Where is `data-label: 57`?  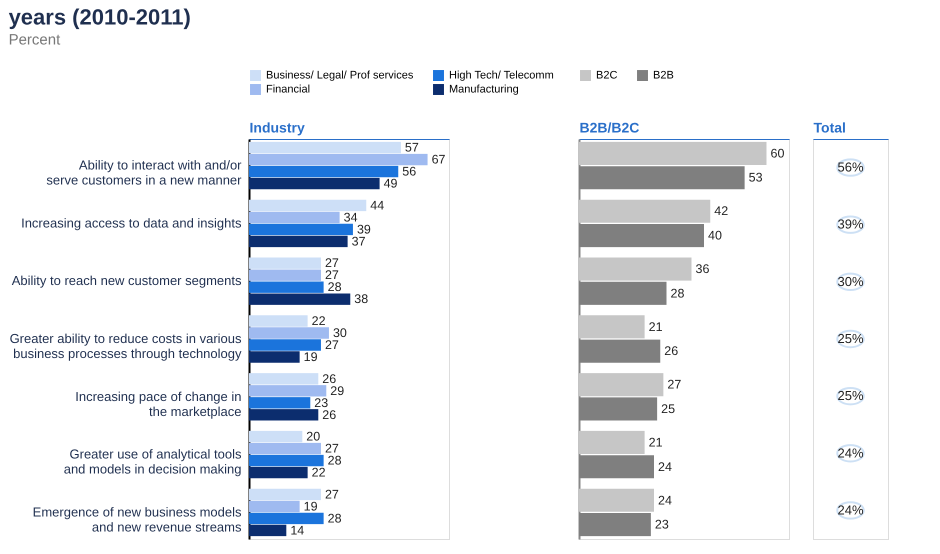
data-label: 57 is located at coordinates (411, 147).